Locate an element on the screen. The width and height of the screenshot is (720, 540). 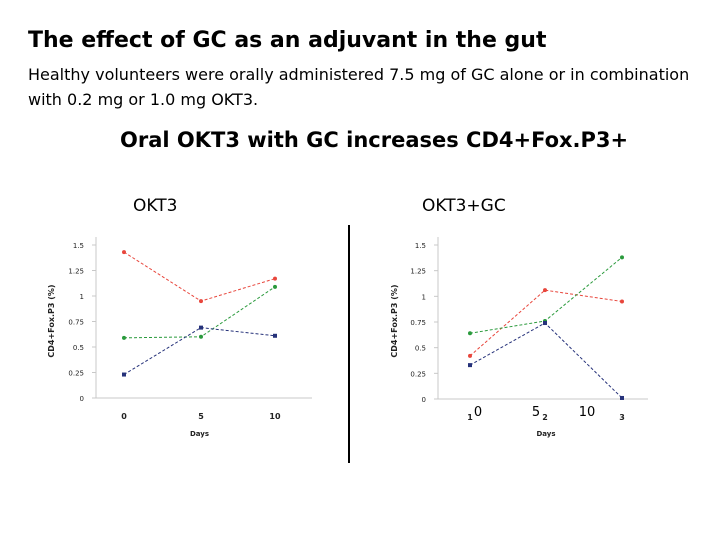
x-tick-label: 1 is located at coordinates (470, 417).